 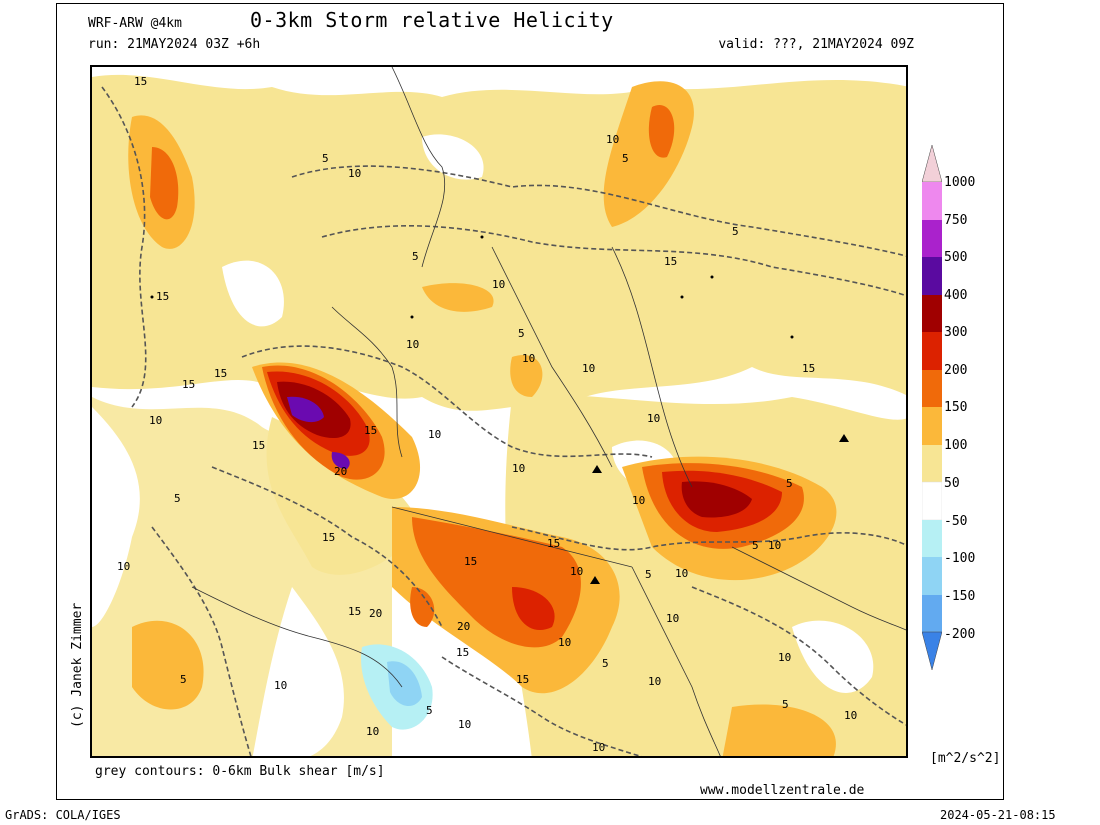 I want to click on valid-time-label: valid: ???, 21MAY2024 09Z, so click(x=816, y=44).